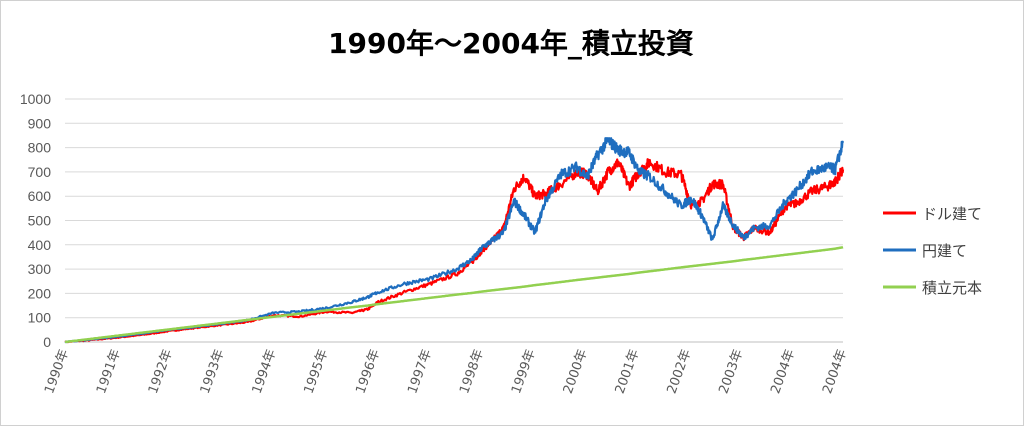  Describe the element at coordinates (731, 371) in the screenshot. I see `x-tick-label: 2003年` at that location.